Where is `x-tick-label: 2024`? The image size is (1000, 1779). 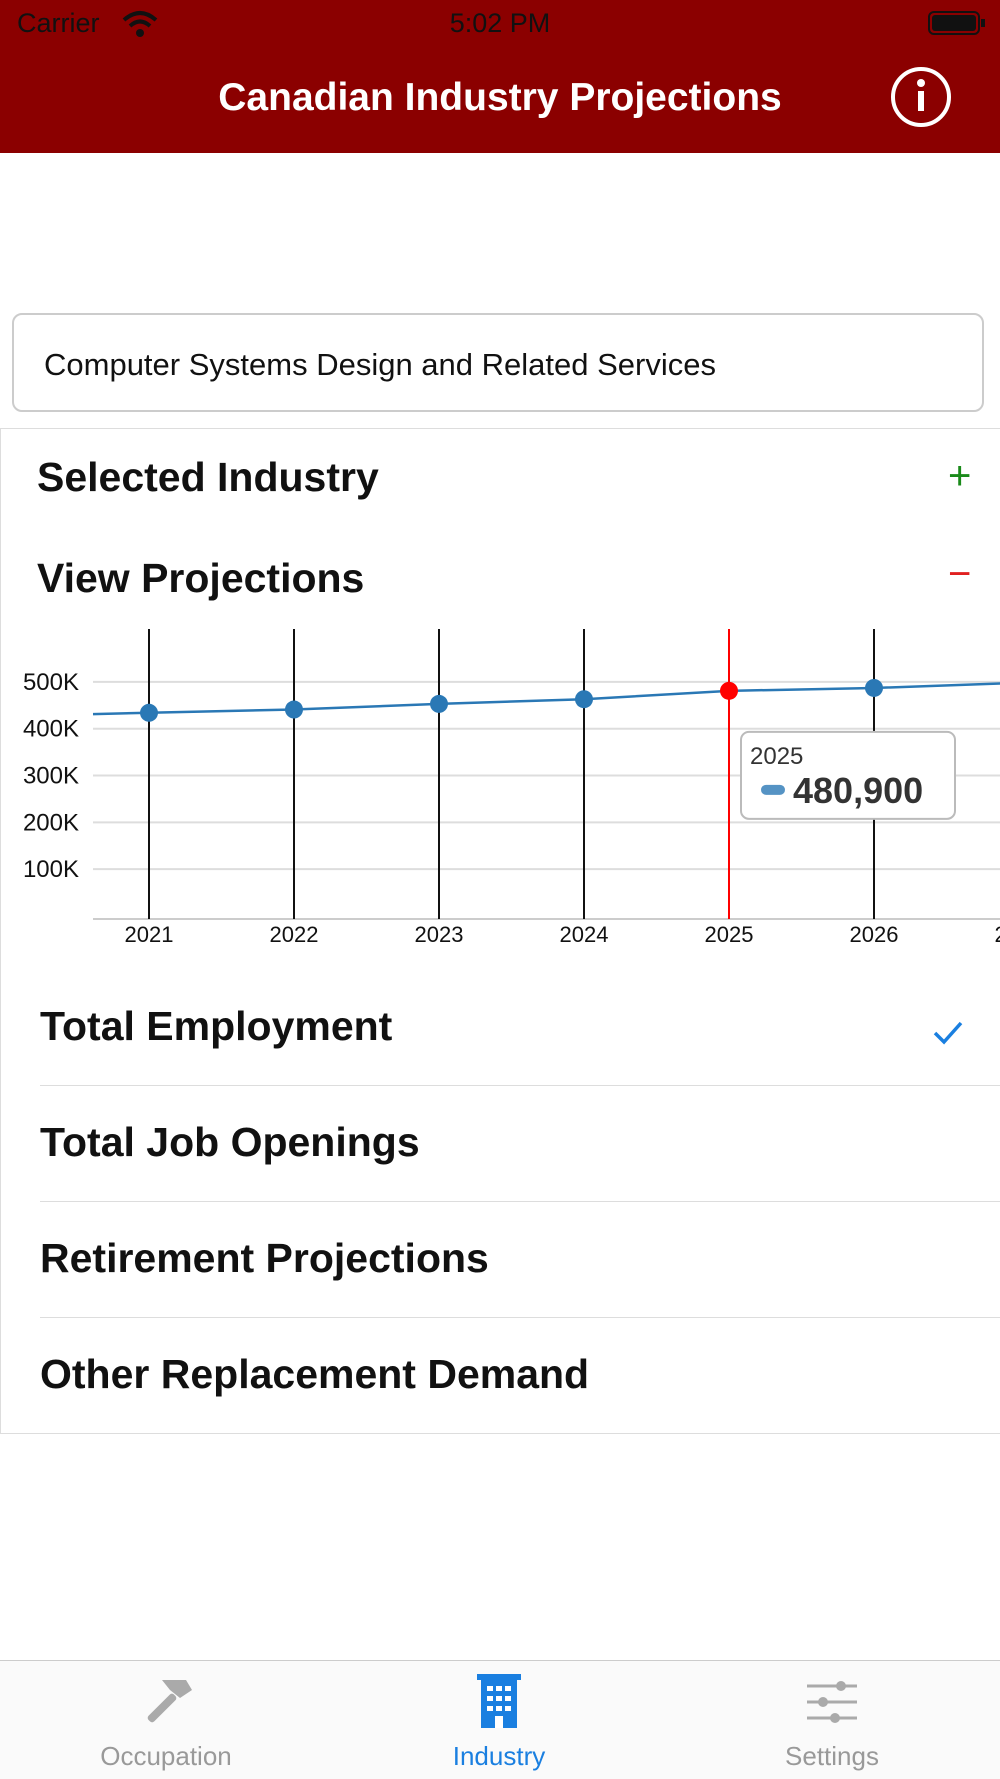 x-tick-label: 2024 is located at coordinates (584, 934).